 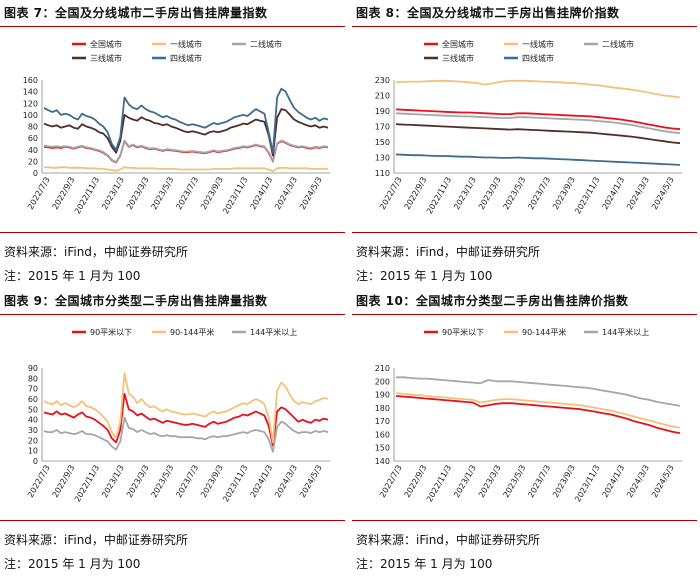 What do you see at coordinates (106, 58) in the screenshot?
I see `legend-label: 三线城市` at bounding box center [106, 58].